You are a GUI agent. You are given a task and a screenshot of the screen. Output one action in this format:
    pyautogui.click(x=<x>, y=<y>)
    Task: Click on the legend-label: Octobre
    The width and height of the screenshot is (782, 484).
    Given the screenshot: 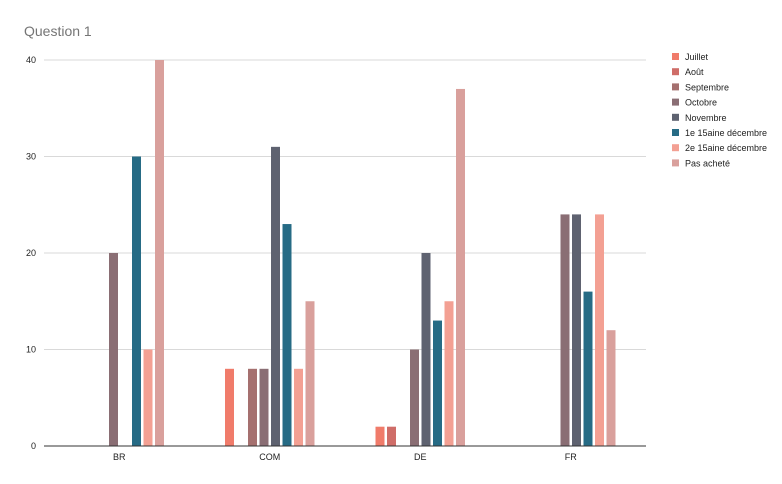 What is the action you would take?
    pyautogui.click(x=701, y=103)
    